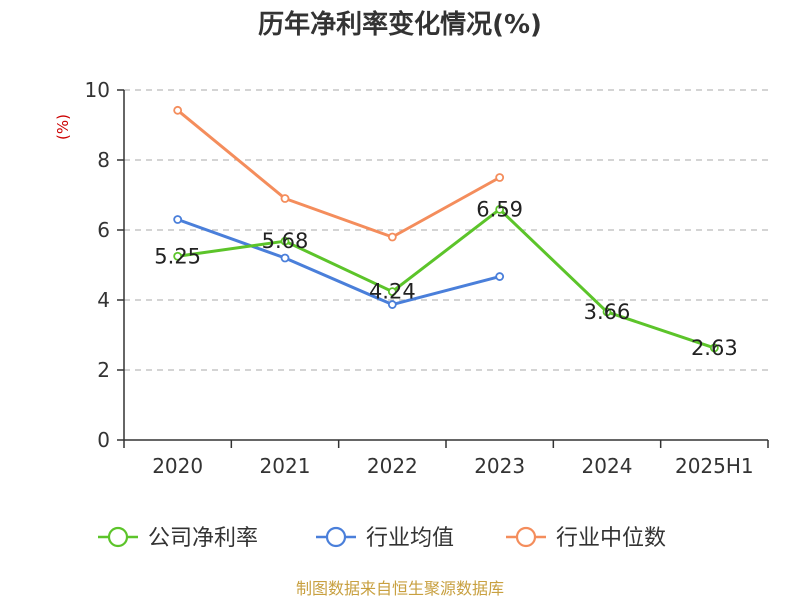  What do you see at coordinates (177, 466) in the screenshot?
I see `x-tick-label: 2020` at bounding box center [177, 466].